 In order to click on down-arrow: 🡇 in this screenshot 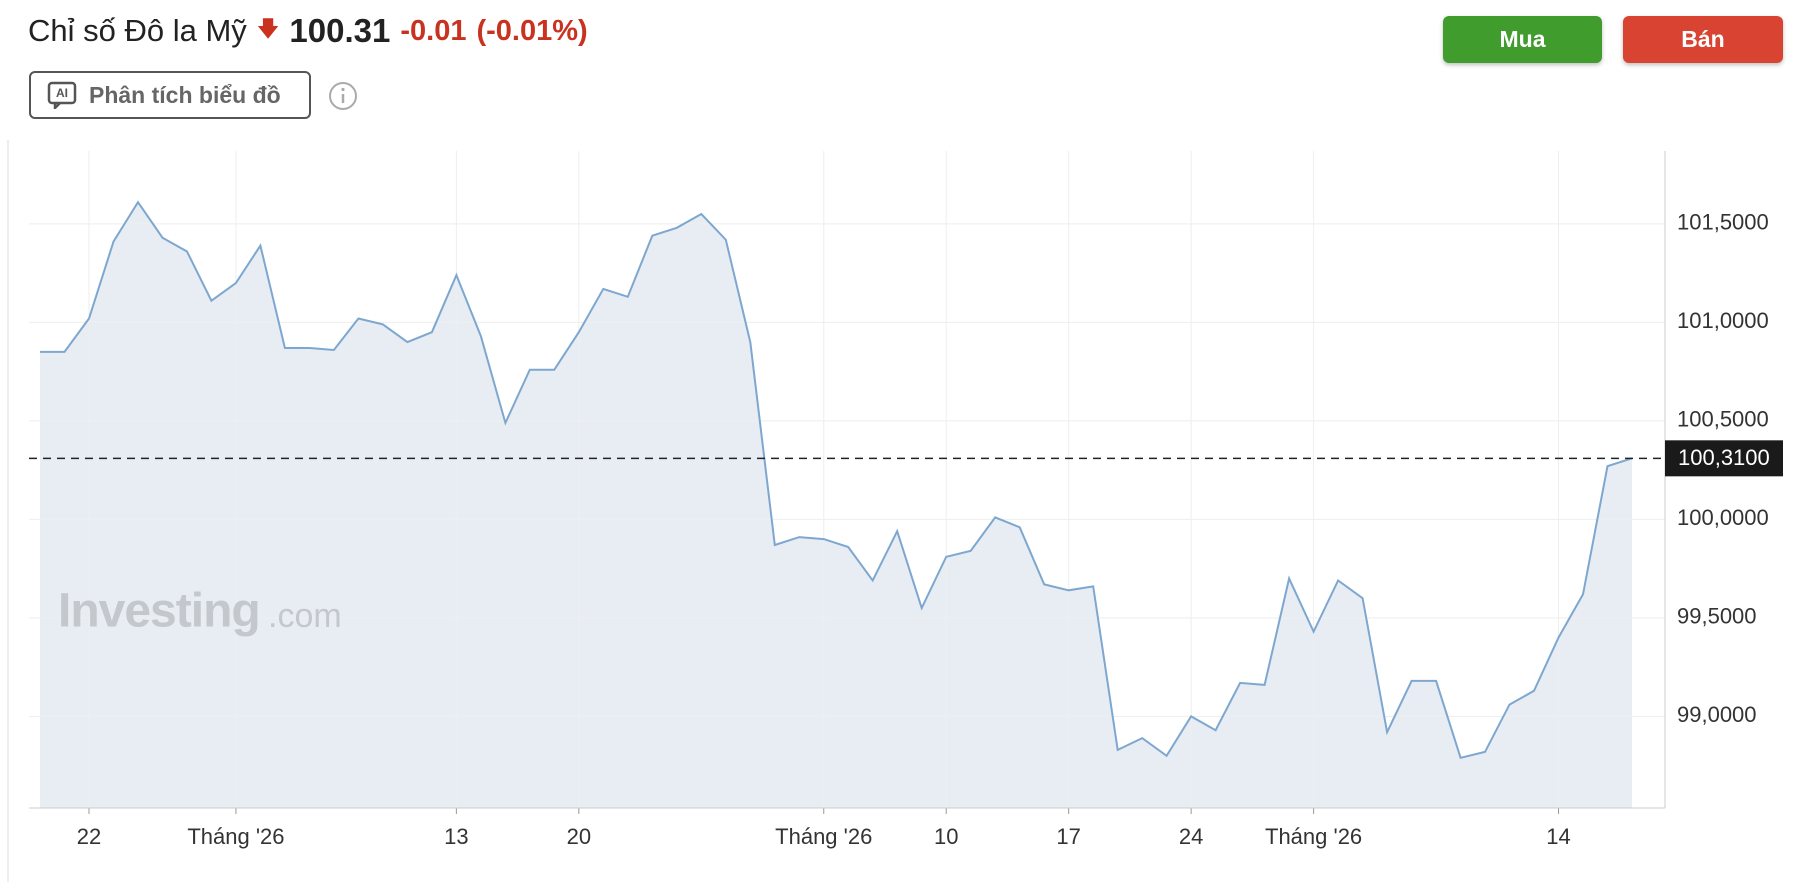, I will do `click(268, 28)`.